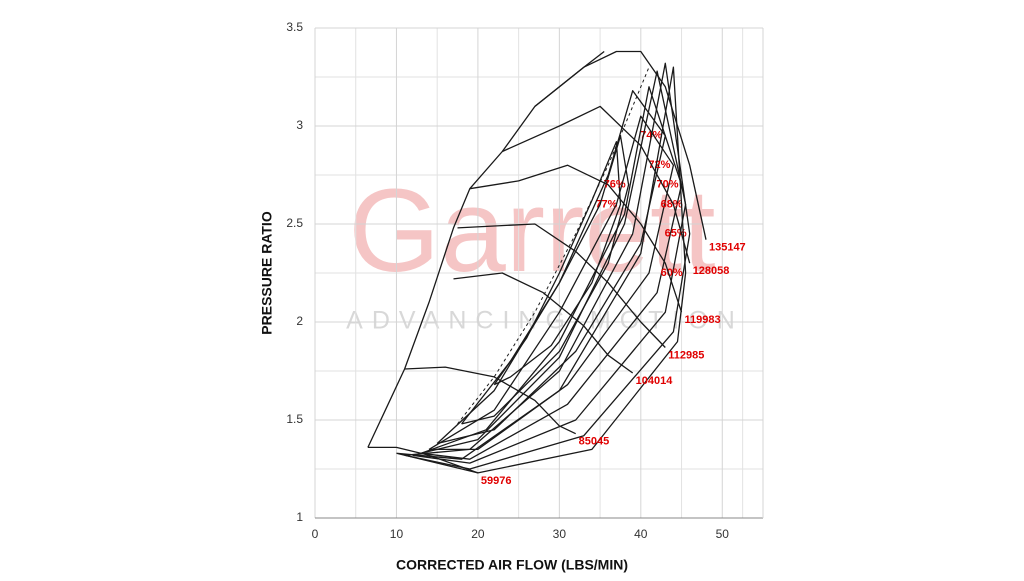 The width and height of the screenshot is (1024, 581). I want to click on x-tick-label: 30, so click(560, 534).